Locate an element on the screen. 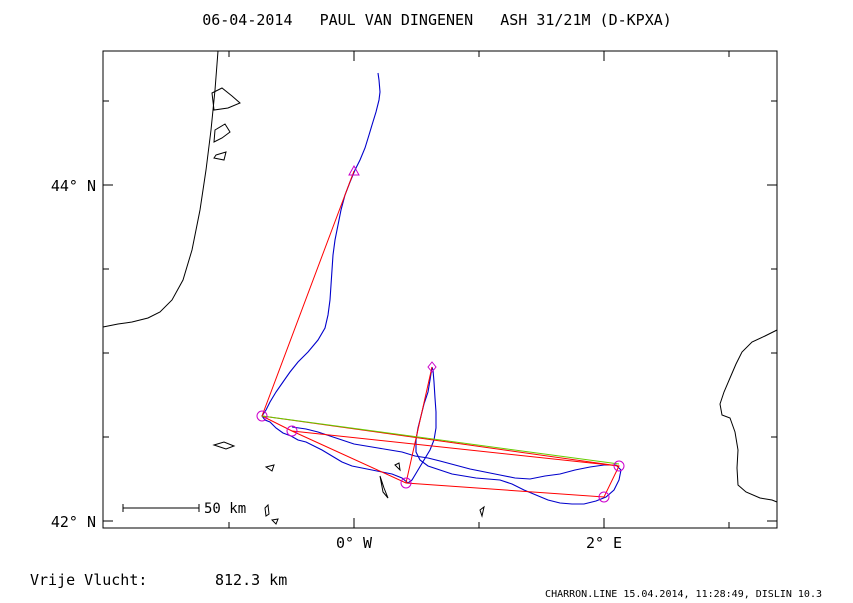 The width and height of the screenshot is (853, 603). scale-bar-label: 50 km is located at coordinates (225, 509).